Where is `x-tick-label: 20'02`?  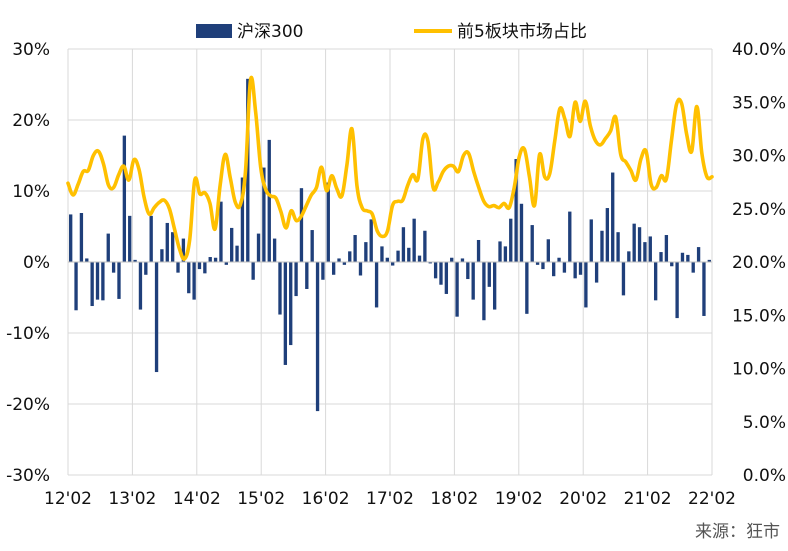 x-tick-label: 20'02 is located at coordinates (583, 499).